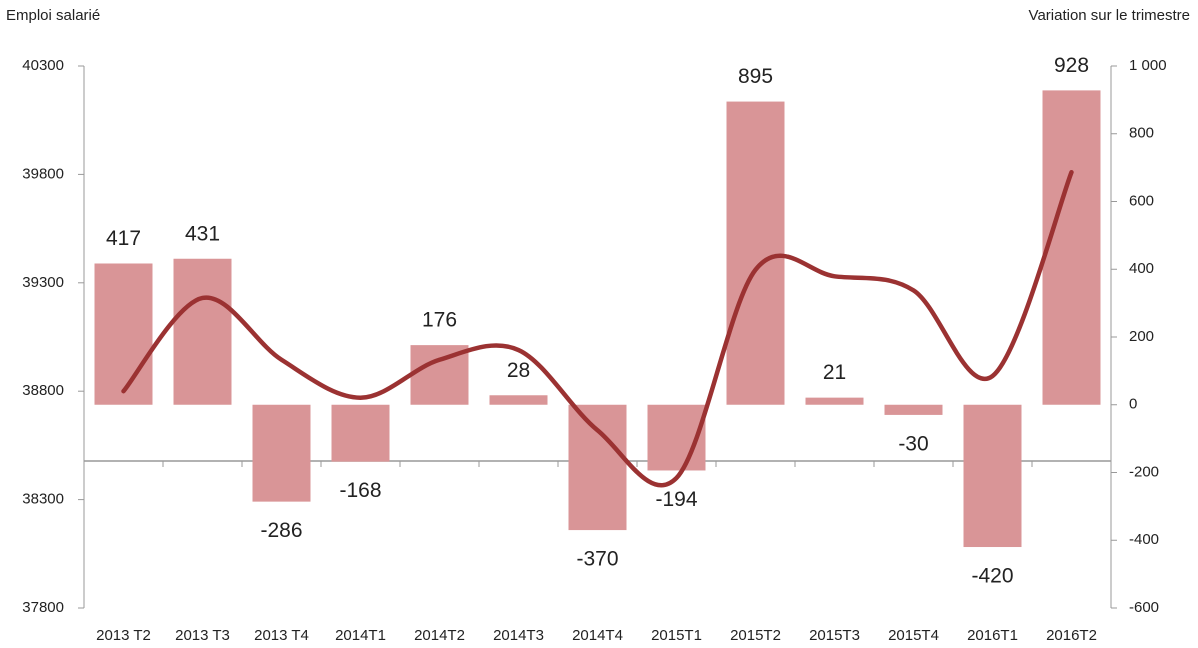  I want to click on y2-tick-label: -600, so click(1144, 607).